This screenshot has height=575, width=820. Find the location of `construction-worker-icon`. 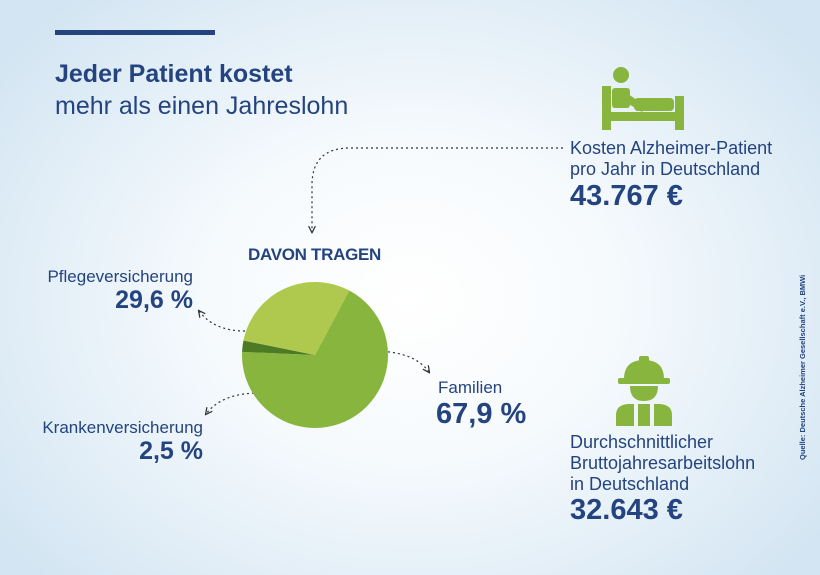

construction-worker-icon is located at coordinates (644, 391).